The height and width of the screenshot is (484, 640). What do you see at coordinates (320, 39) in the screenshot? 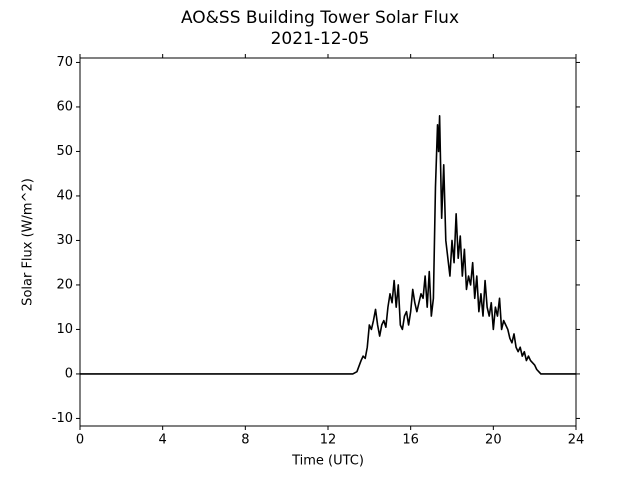
I see `chart-subtitle: 2021-12-05` at bounding box center [320, 39].